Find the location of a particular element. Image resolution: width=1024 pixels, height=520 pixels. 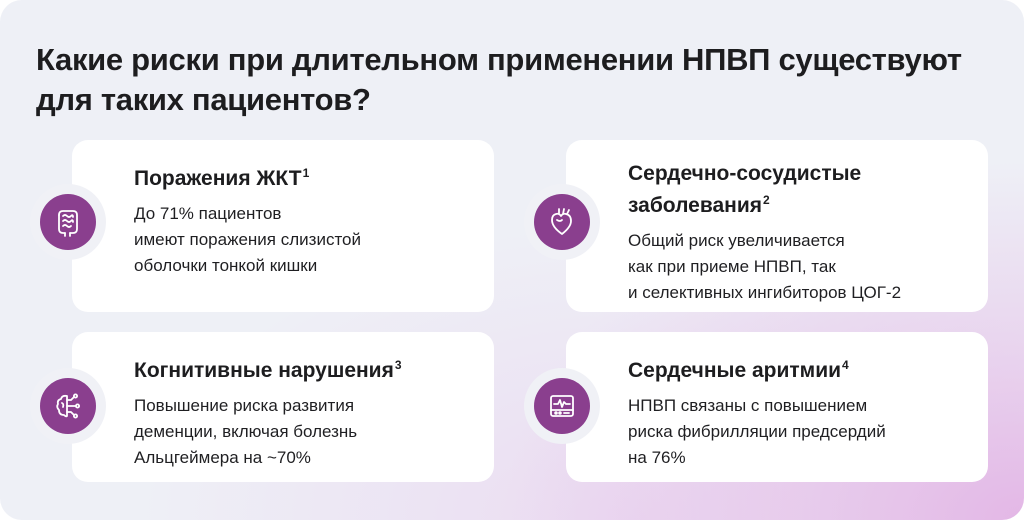

footnote-ref: 3 is located at coordinates (398, 365).